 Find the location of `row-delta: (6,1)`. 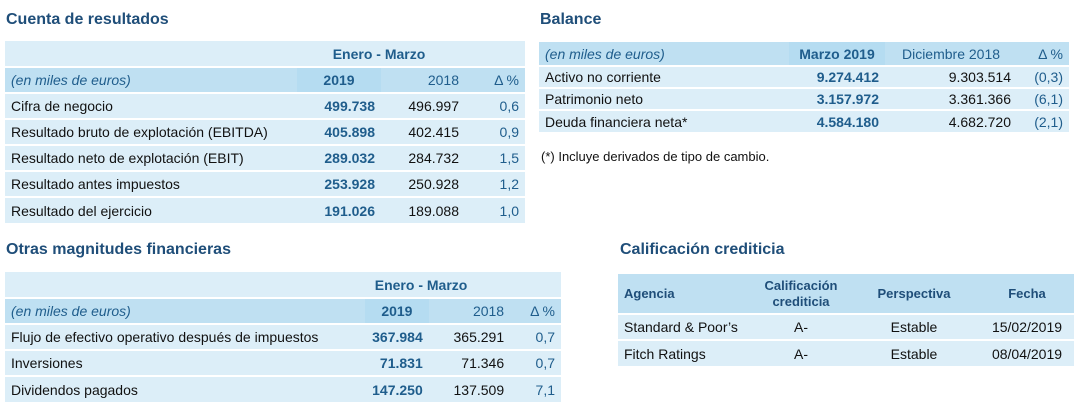

row-delta: (6,1) is located at coordinates (1043, 98).